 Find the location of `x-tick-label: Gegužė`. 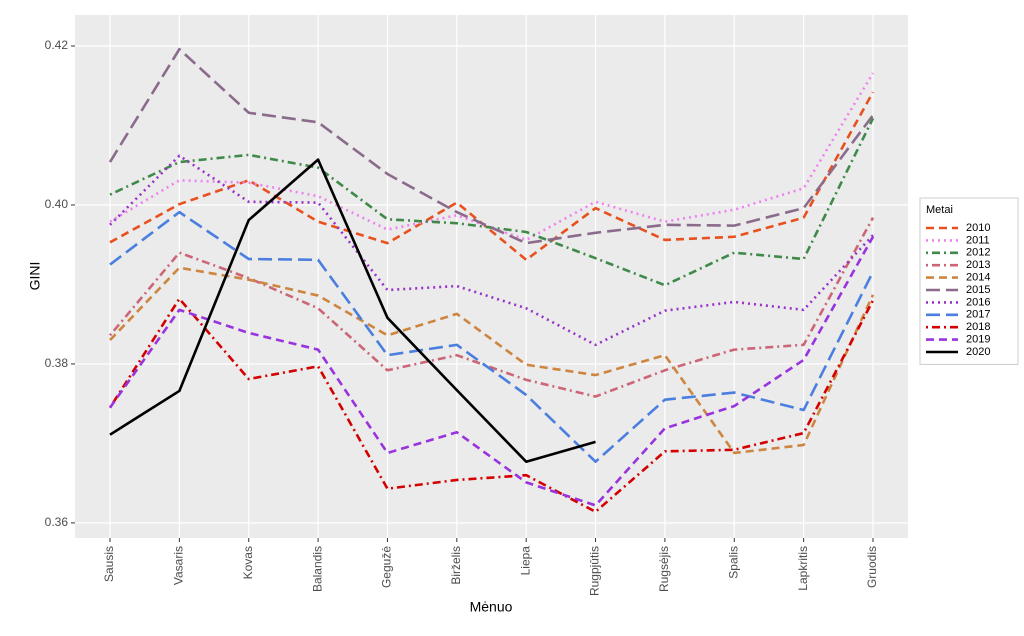

x-tick-label: Gegužė is located at coordinates (387, 567).